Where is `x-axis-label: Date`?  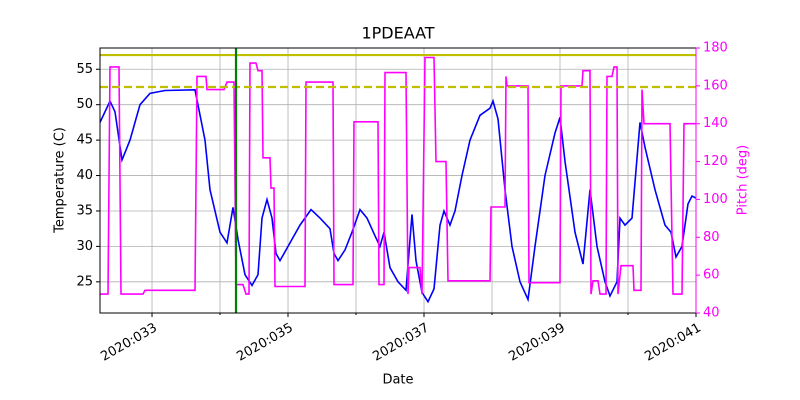 x-axis-label: Date is located at coordinates (397, 380).